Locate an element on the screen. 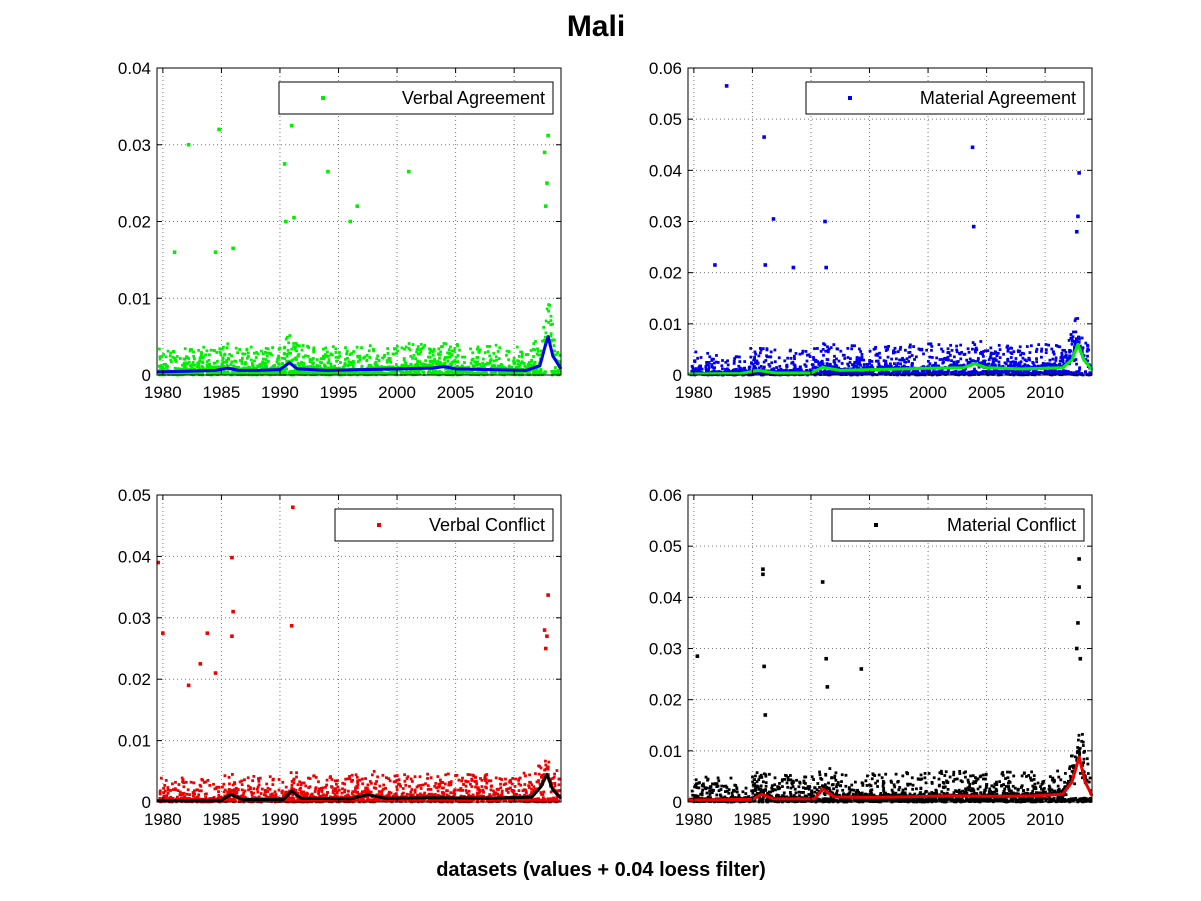 This screenshot has width=1201, height=901. y-tick-label: 0.01 is located at coordinates (665, 324).